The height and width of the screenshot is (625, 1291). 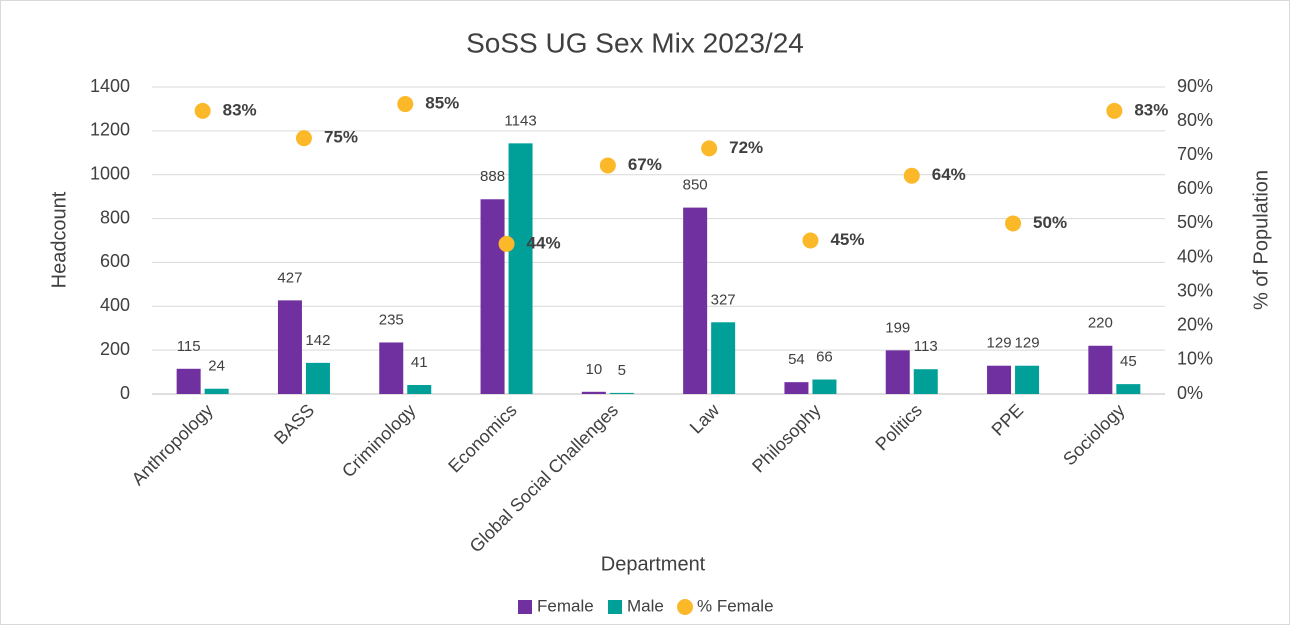 I want to click on y2-tick-label: 0%, so click(x=1190, y=393).